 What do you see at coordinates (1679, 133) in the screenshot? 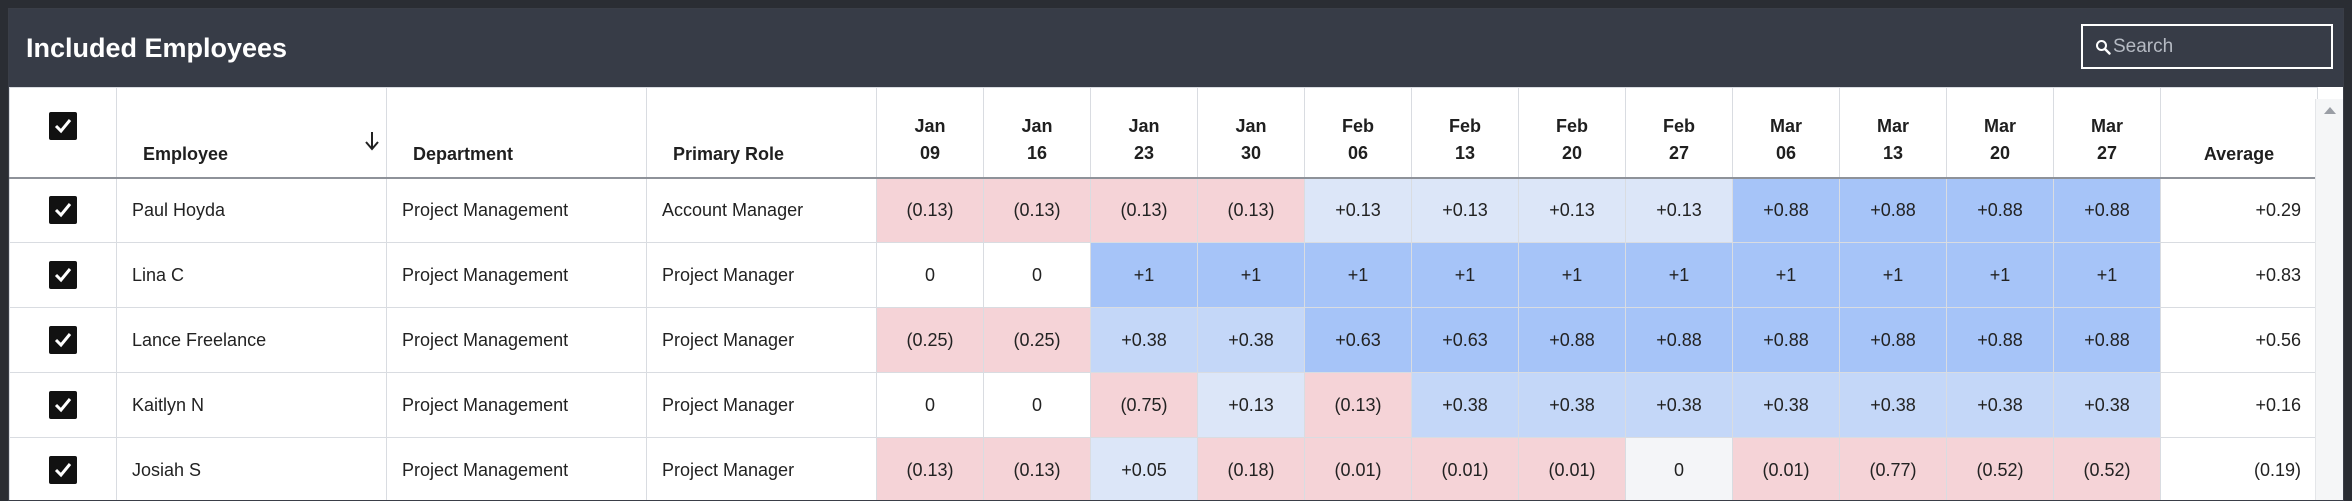
I see `column-header-date: Feb 27` at bounding box center [1679, 133].